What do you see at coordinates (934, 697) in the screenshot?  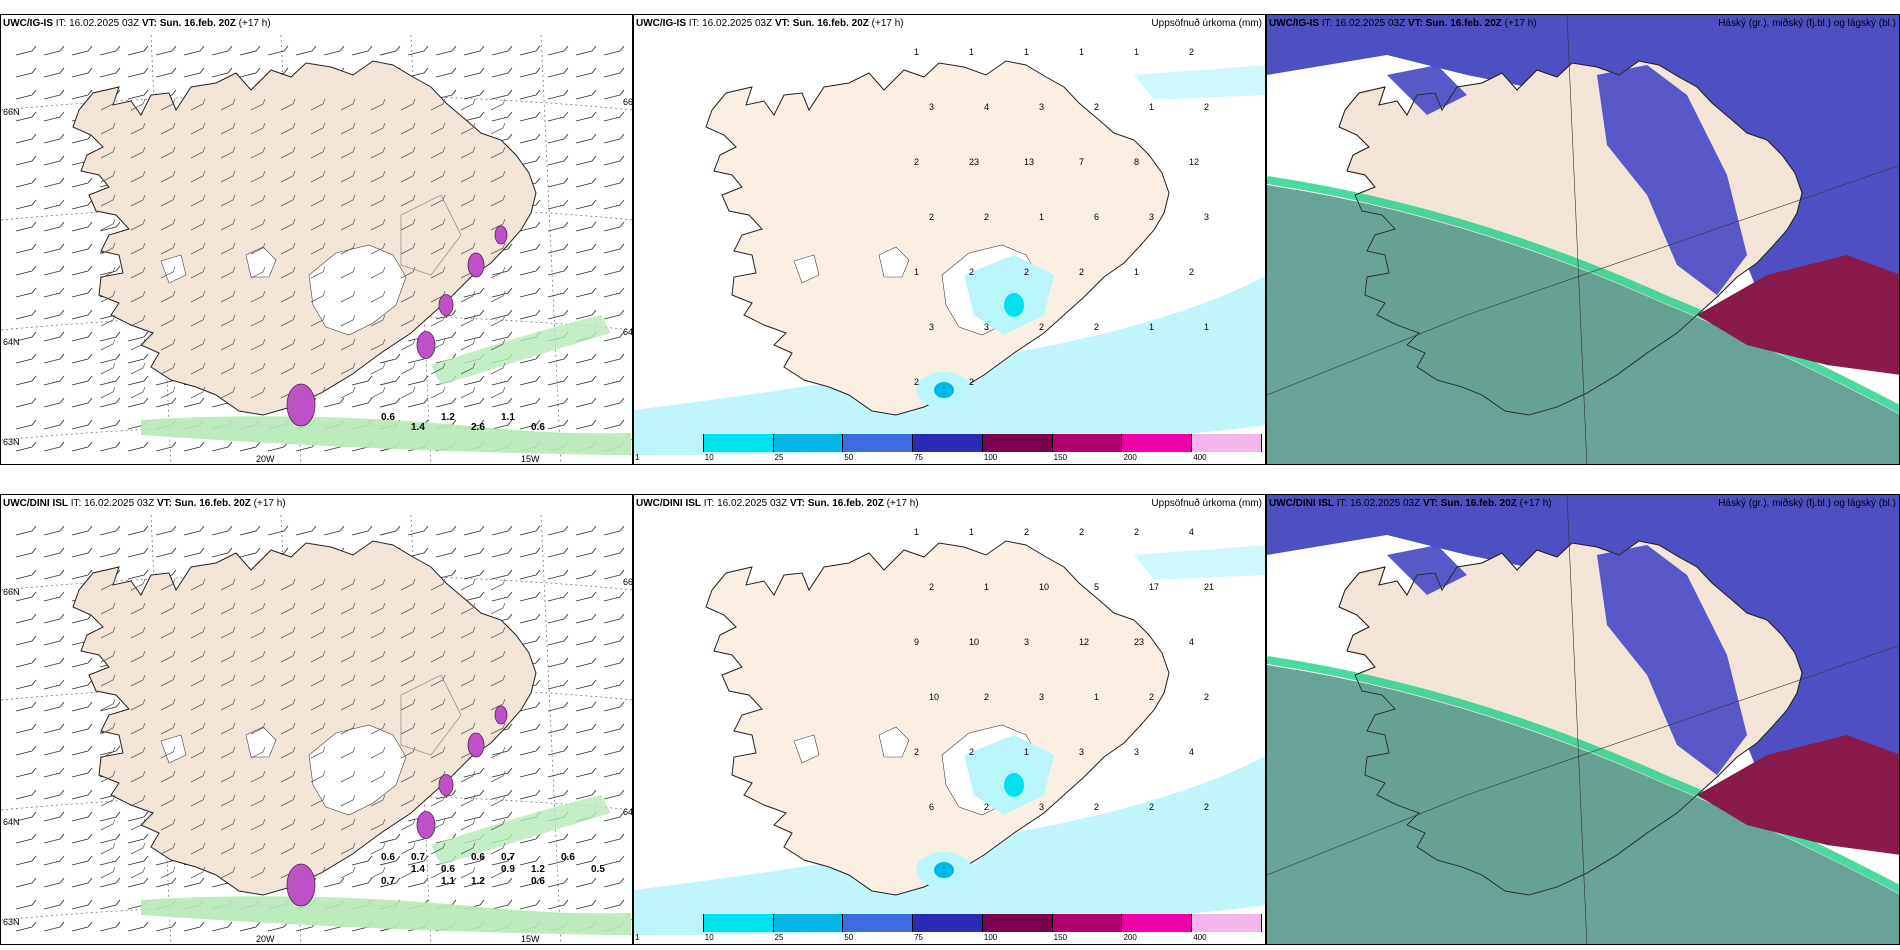 I see `precip-value: 10` at bounding box center [934, 697].